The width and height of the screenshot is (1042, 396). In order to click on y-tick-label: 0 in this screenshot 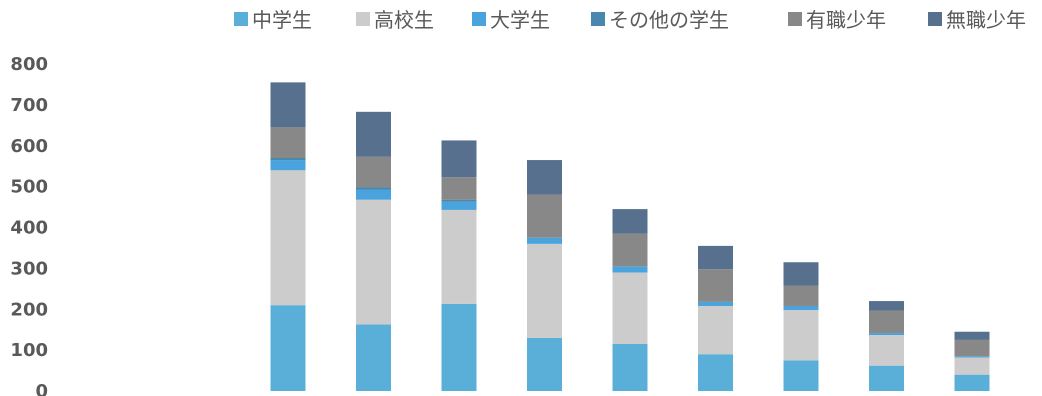, I will do `click(41, 388)`.